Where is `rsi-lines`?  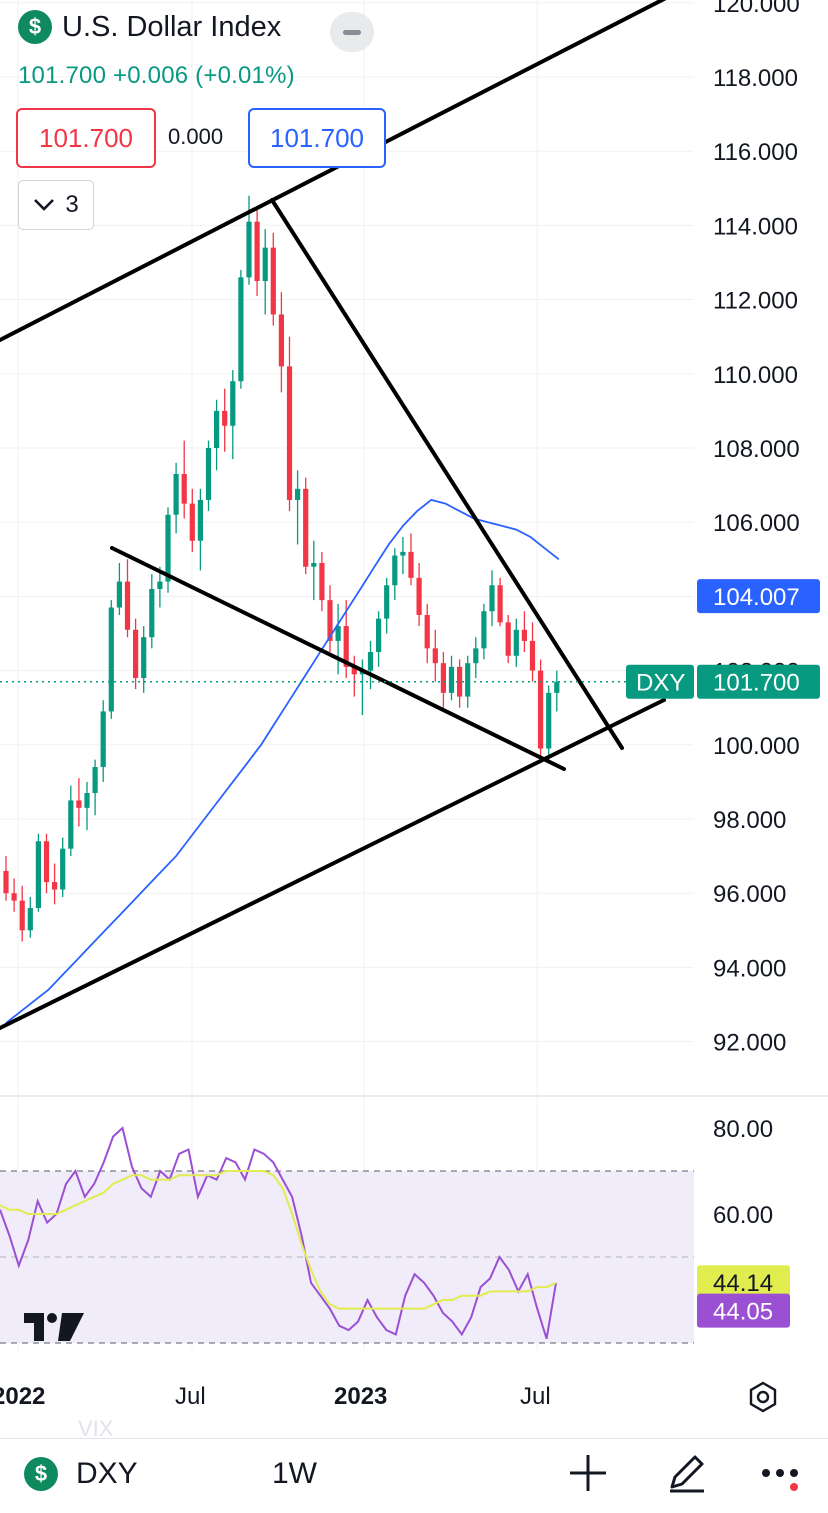
rsi-lines is located at coordinates (278, 1232).